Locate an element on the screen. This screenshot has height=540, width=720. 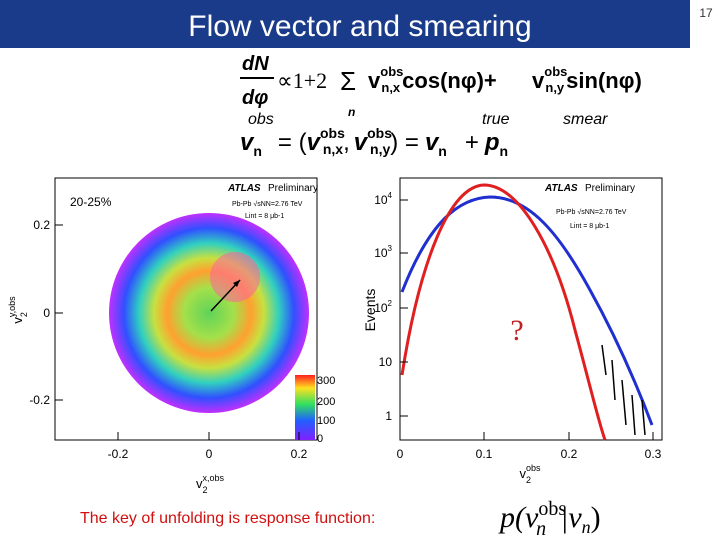
sum: Σ is located at coordinates (348, 81).